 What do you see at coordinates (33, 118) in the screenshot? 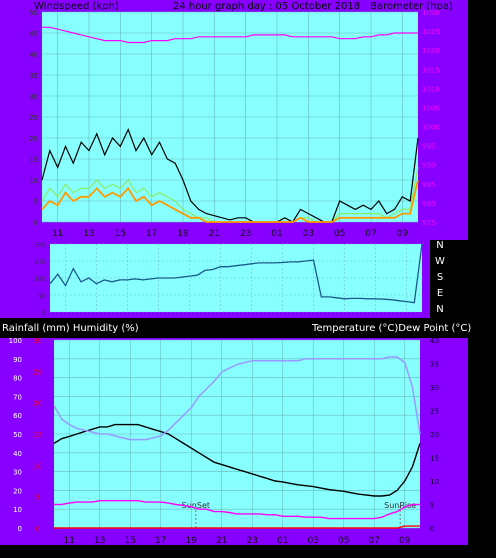
I see `wind-y-tick-label: 25` at bounding box center [33, 118].